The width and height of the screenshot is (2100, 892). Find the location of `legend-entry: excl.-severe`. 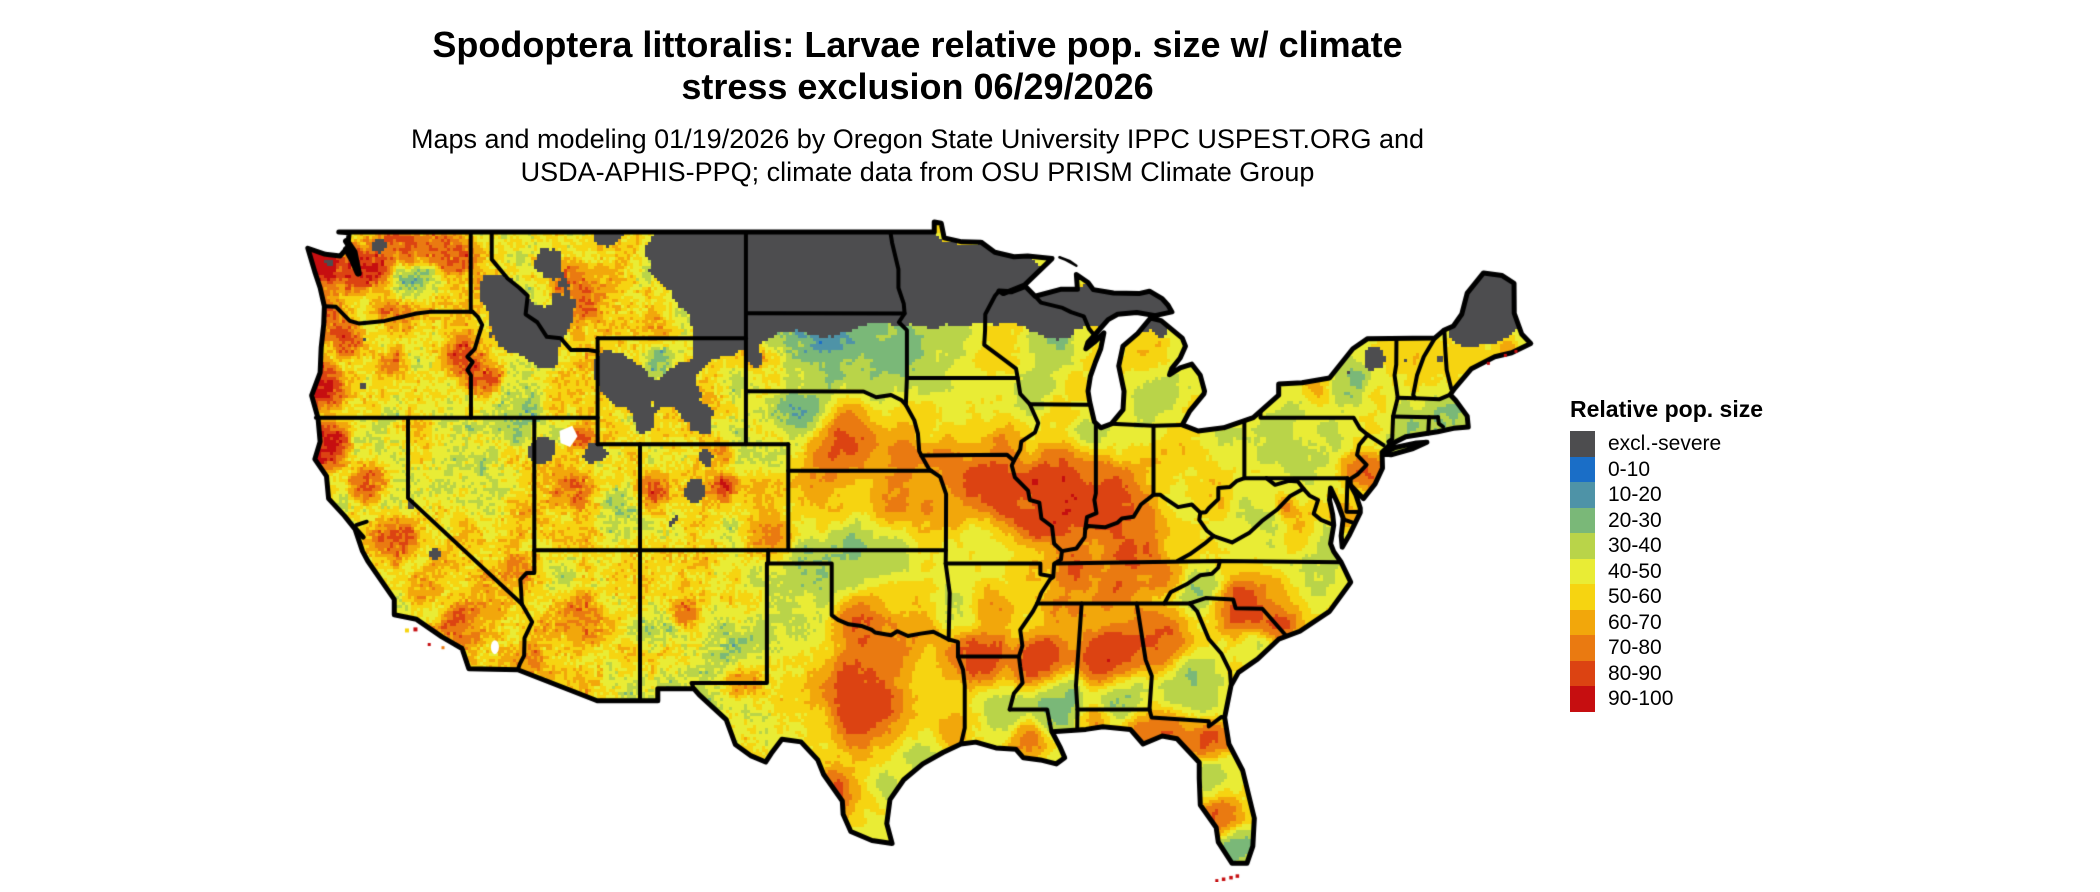

legend-entry: excl.-severe is located at coordinates (1666, 444).